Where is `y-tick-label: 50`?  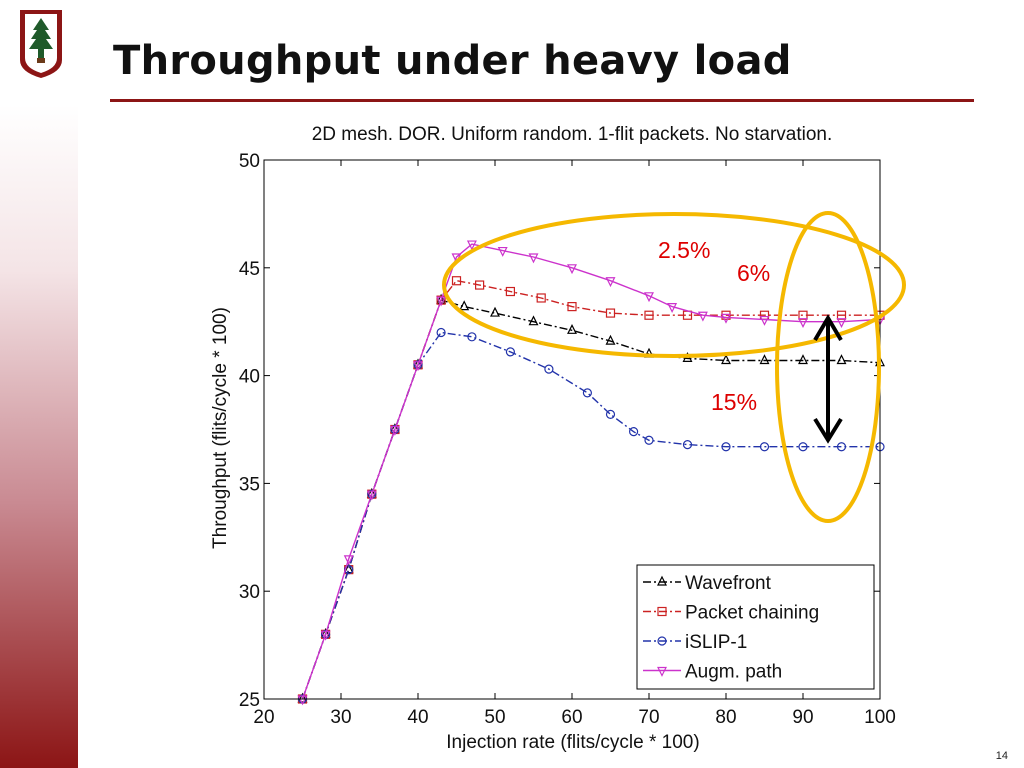
y-tick-label: 50 is located at coordinates (249, 161).